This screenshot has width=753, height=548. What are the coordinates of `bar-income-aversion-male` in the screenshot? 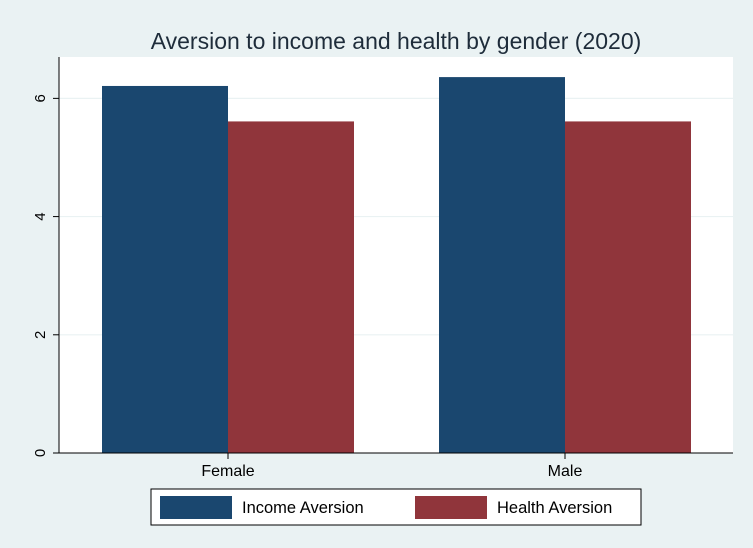 It's located at (502, 265).